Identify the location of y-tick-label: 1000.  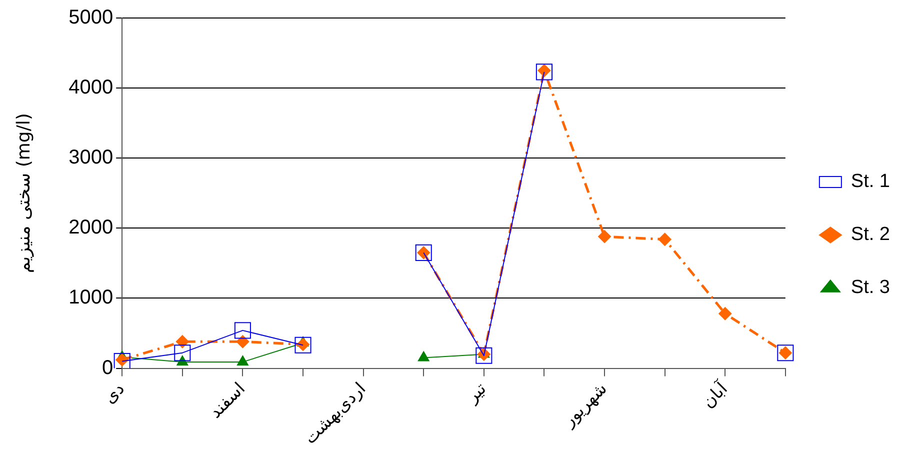
(91, 297).